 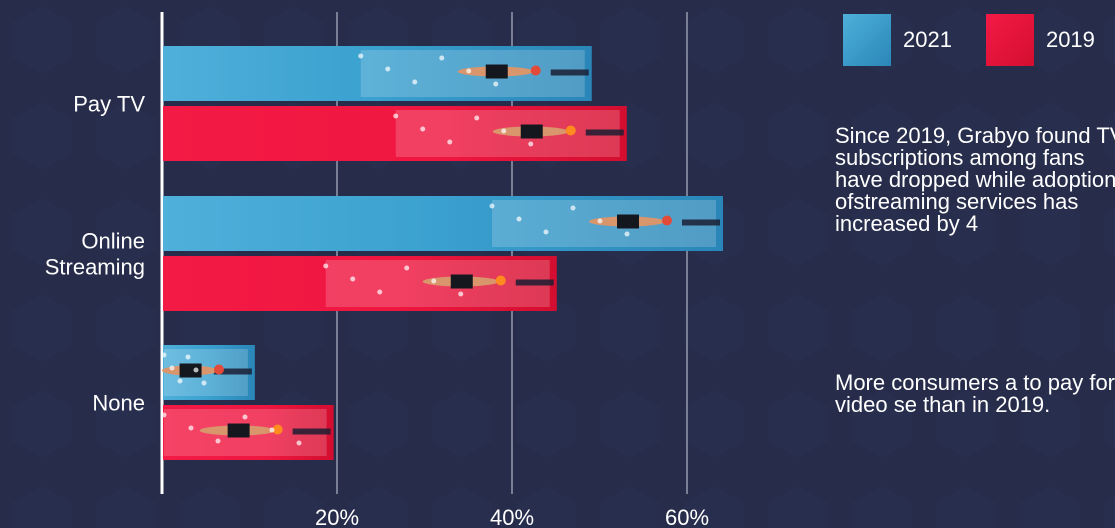 I want to click on category-label: Streaming, so click(x=95, y=267).